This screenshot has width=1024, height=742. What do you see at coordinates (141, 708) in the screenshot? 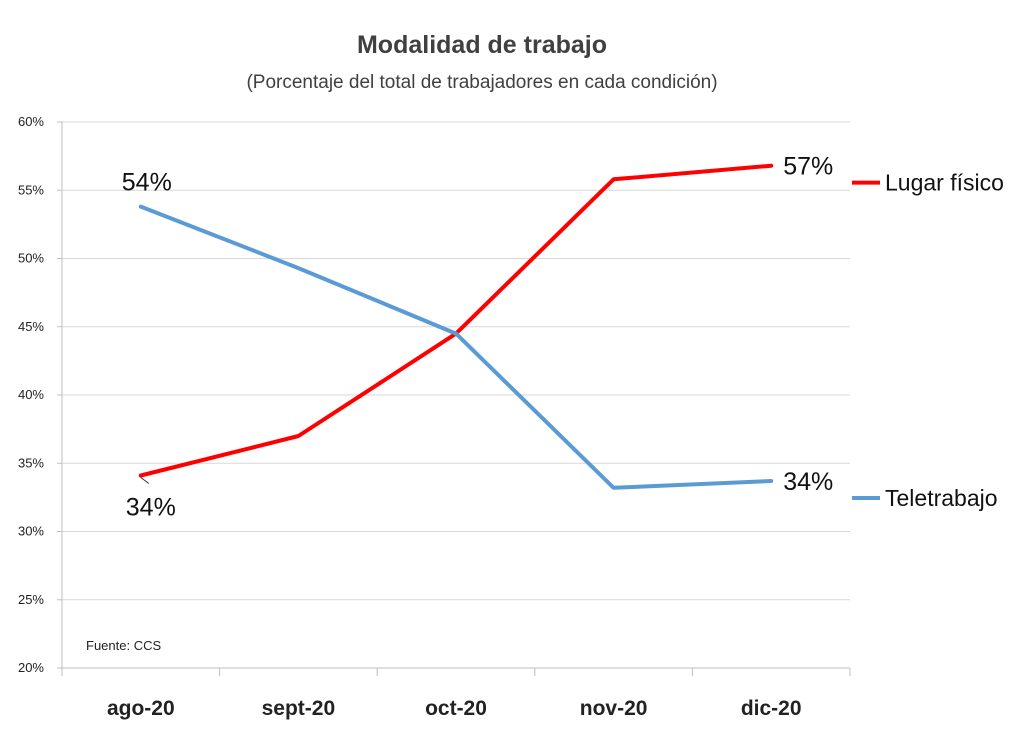
I see `x-tick-label: ago-20` at bounding box center [141, 708].